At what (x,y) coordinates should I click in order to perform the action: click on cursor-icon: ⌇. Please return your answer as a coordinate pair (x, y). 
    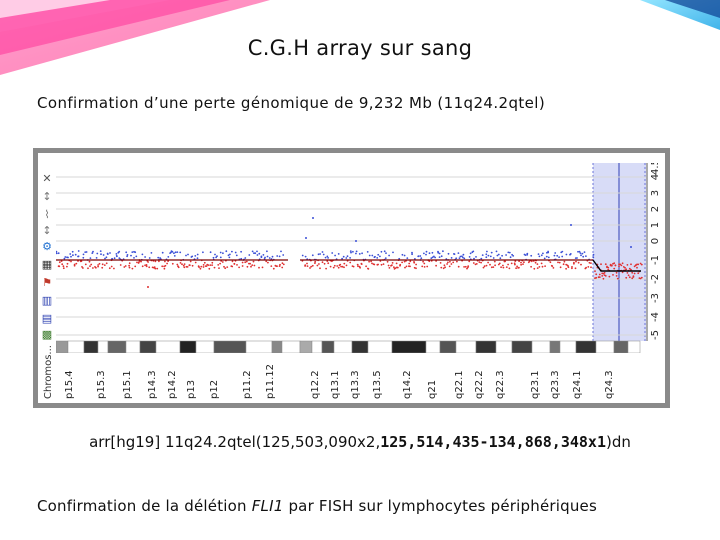
    Looking at the image, I should click on (47, 214).